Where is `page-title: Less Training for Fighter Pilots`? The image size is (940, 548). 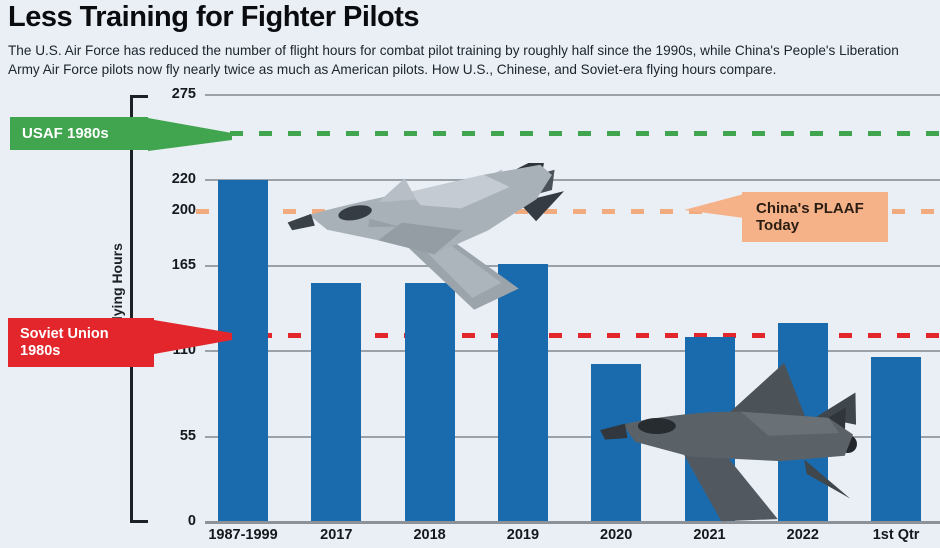
page-title: Less Training for Fighter Pilots is located at coordinates (214, 17).